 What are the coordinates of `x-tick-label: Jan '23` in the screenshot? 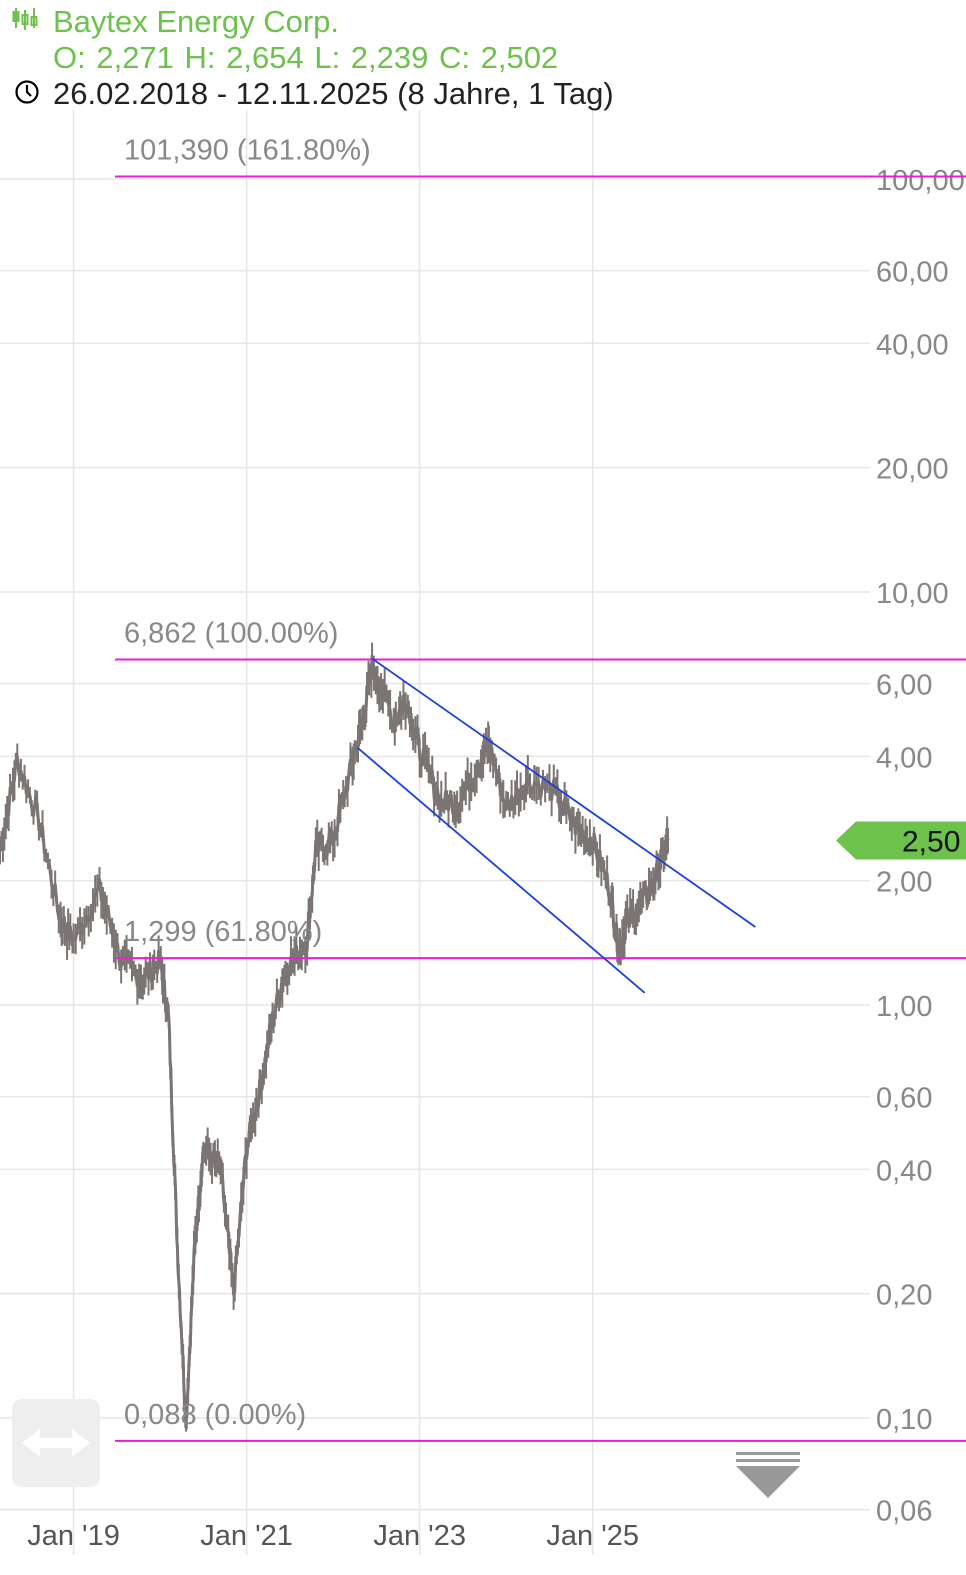 It's located at (419, 1536).